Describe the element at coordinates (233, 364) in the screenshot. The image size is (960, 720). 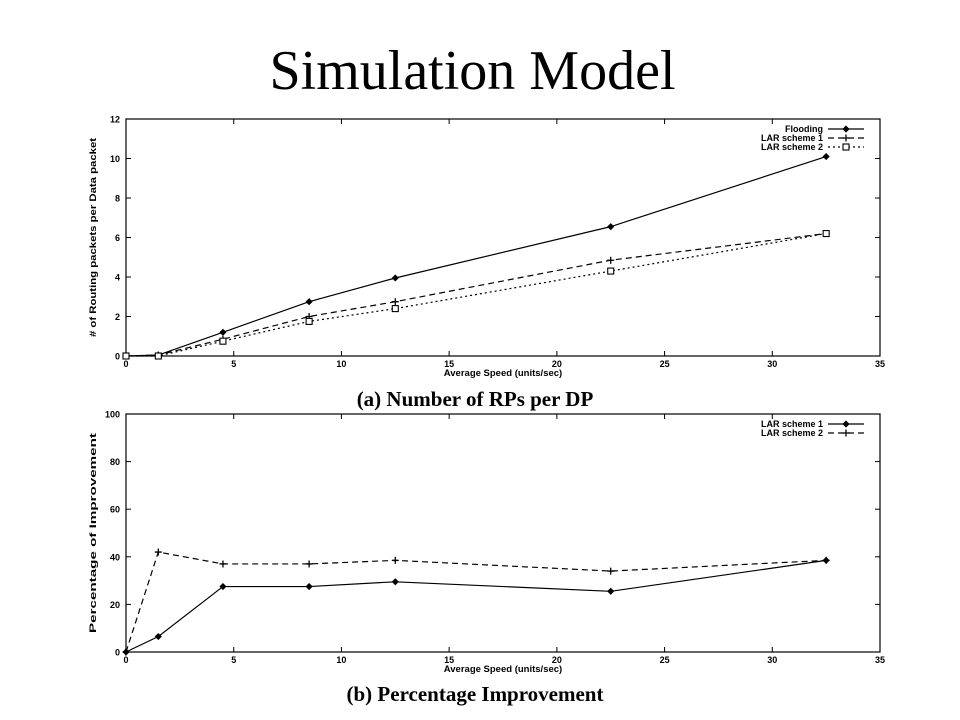
I see `chart-a-x-tick-label: 5` at that location.